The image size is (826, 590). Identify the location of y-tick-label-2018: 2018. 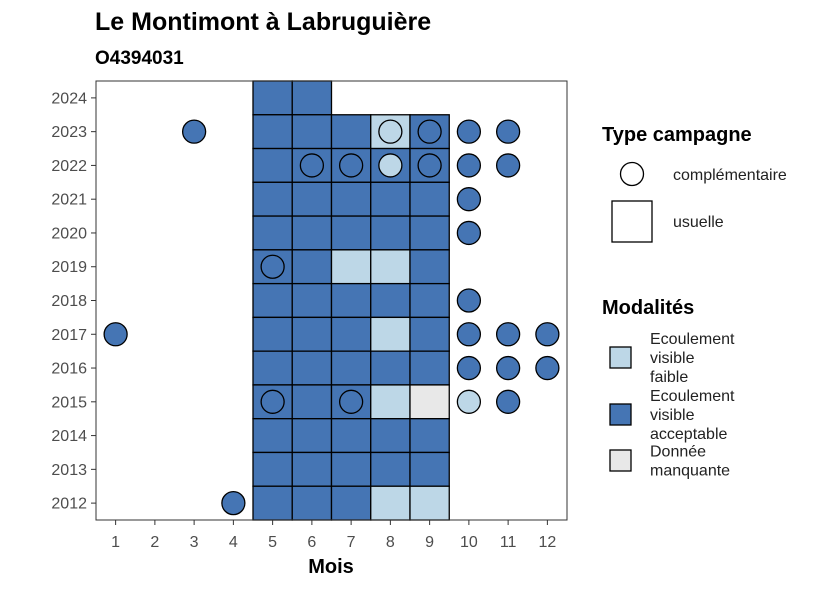
(69, 301).